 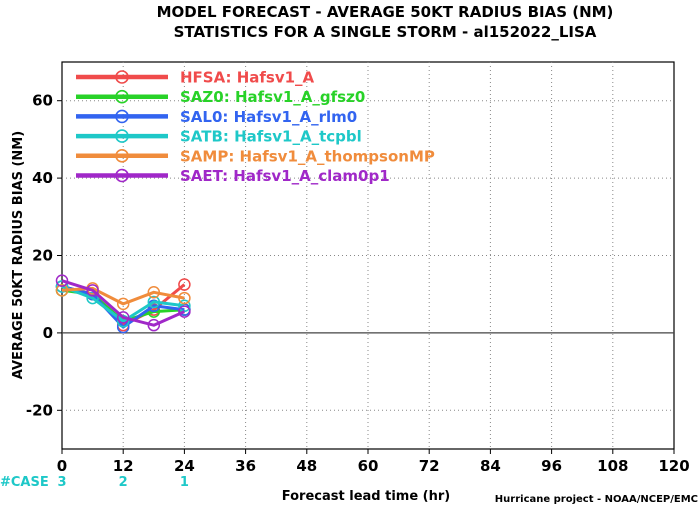 What do you see at coordinates (122, 136) in the screenshot?
I see `legend-marker-satb` at bounding box center [122, 136].